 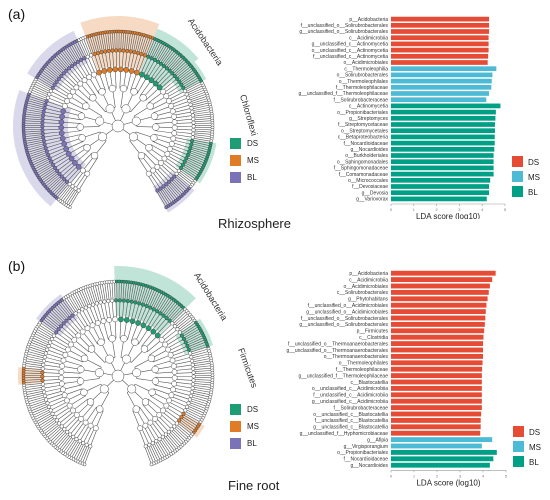 I want to click on category-label: g__unclassified_f__Thermoleophilaceae, so click(x=343, y=94).